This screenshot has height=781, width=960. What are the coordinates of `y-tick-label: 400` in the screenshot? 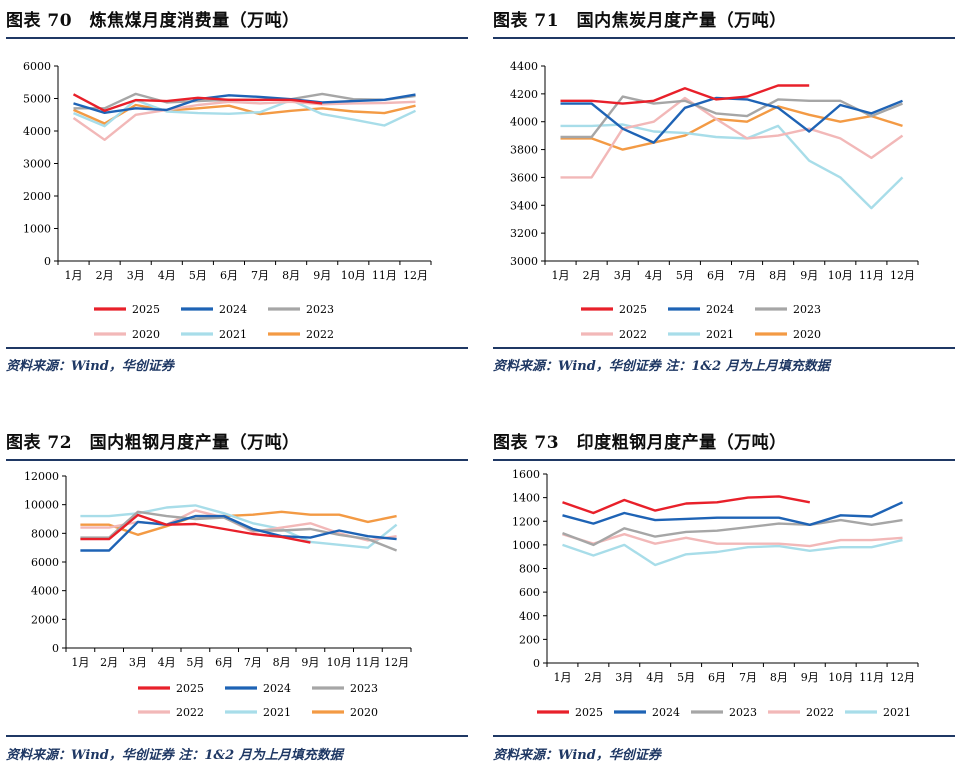 It's located at (529, 616).